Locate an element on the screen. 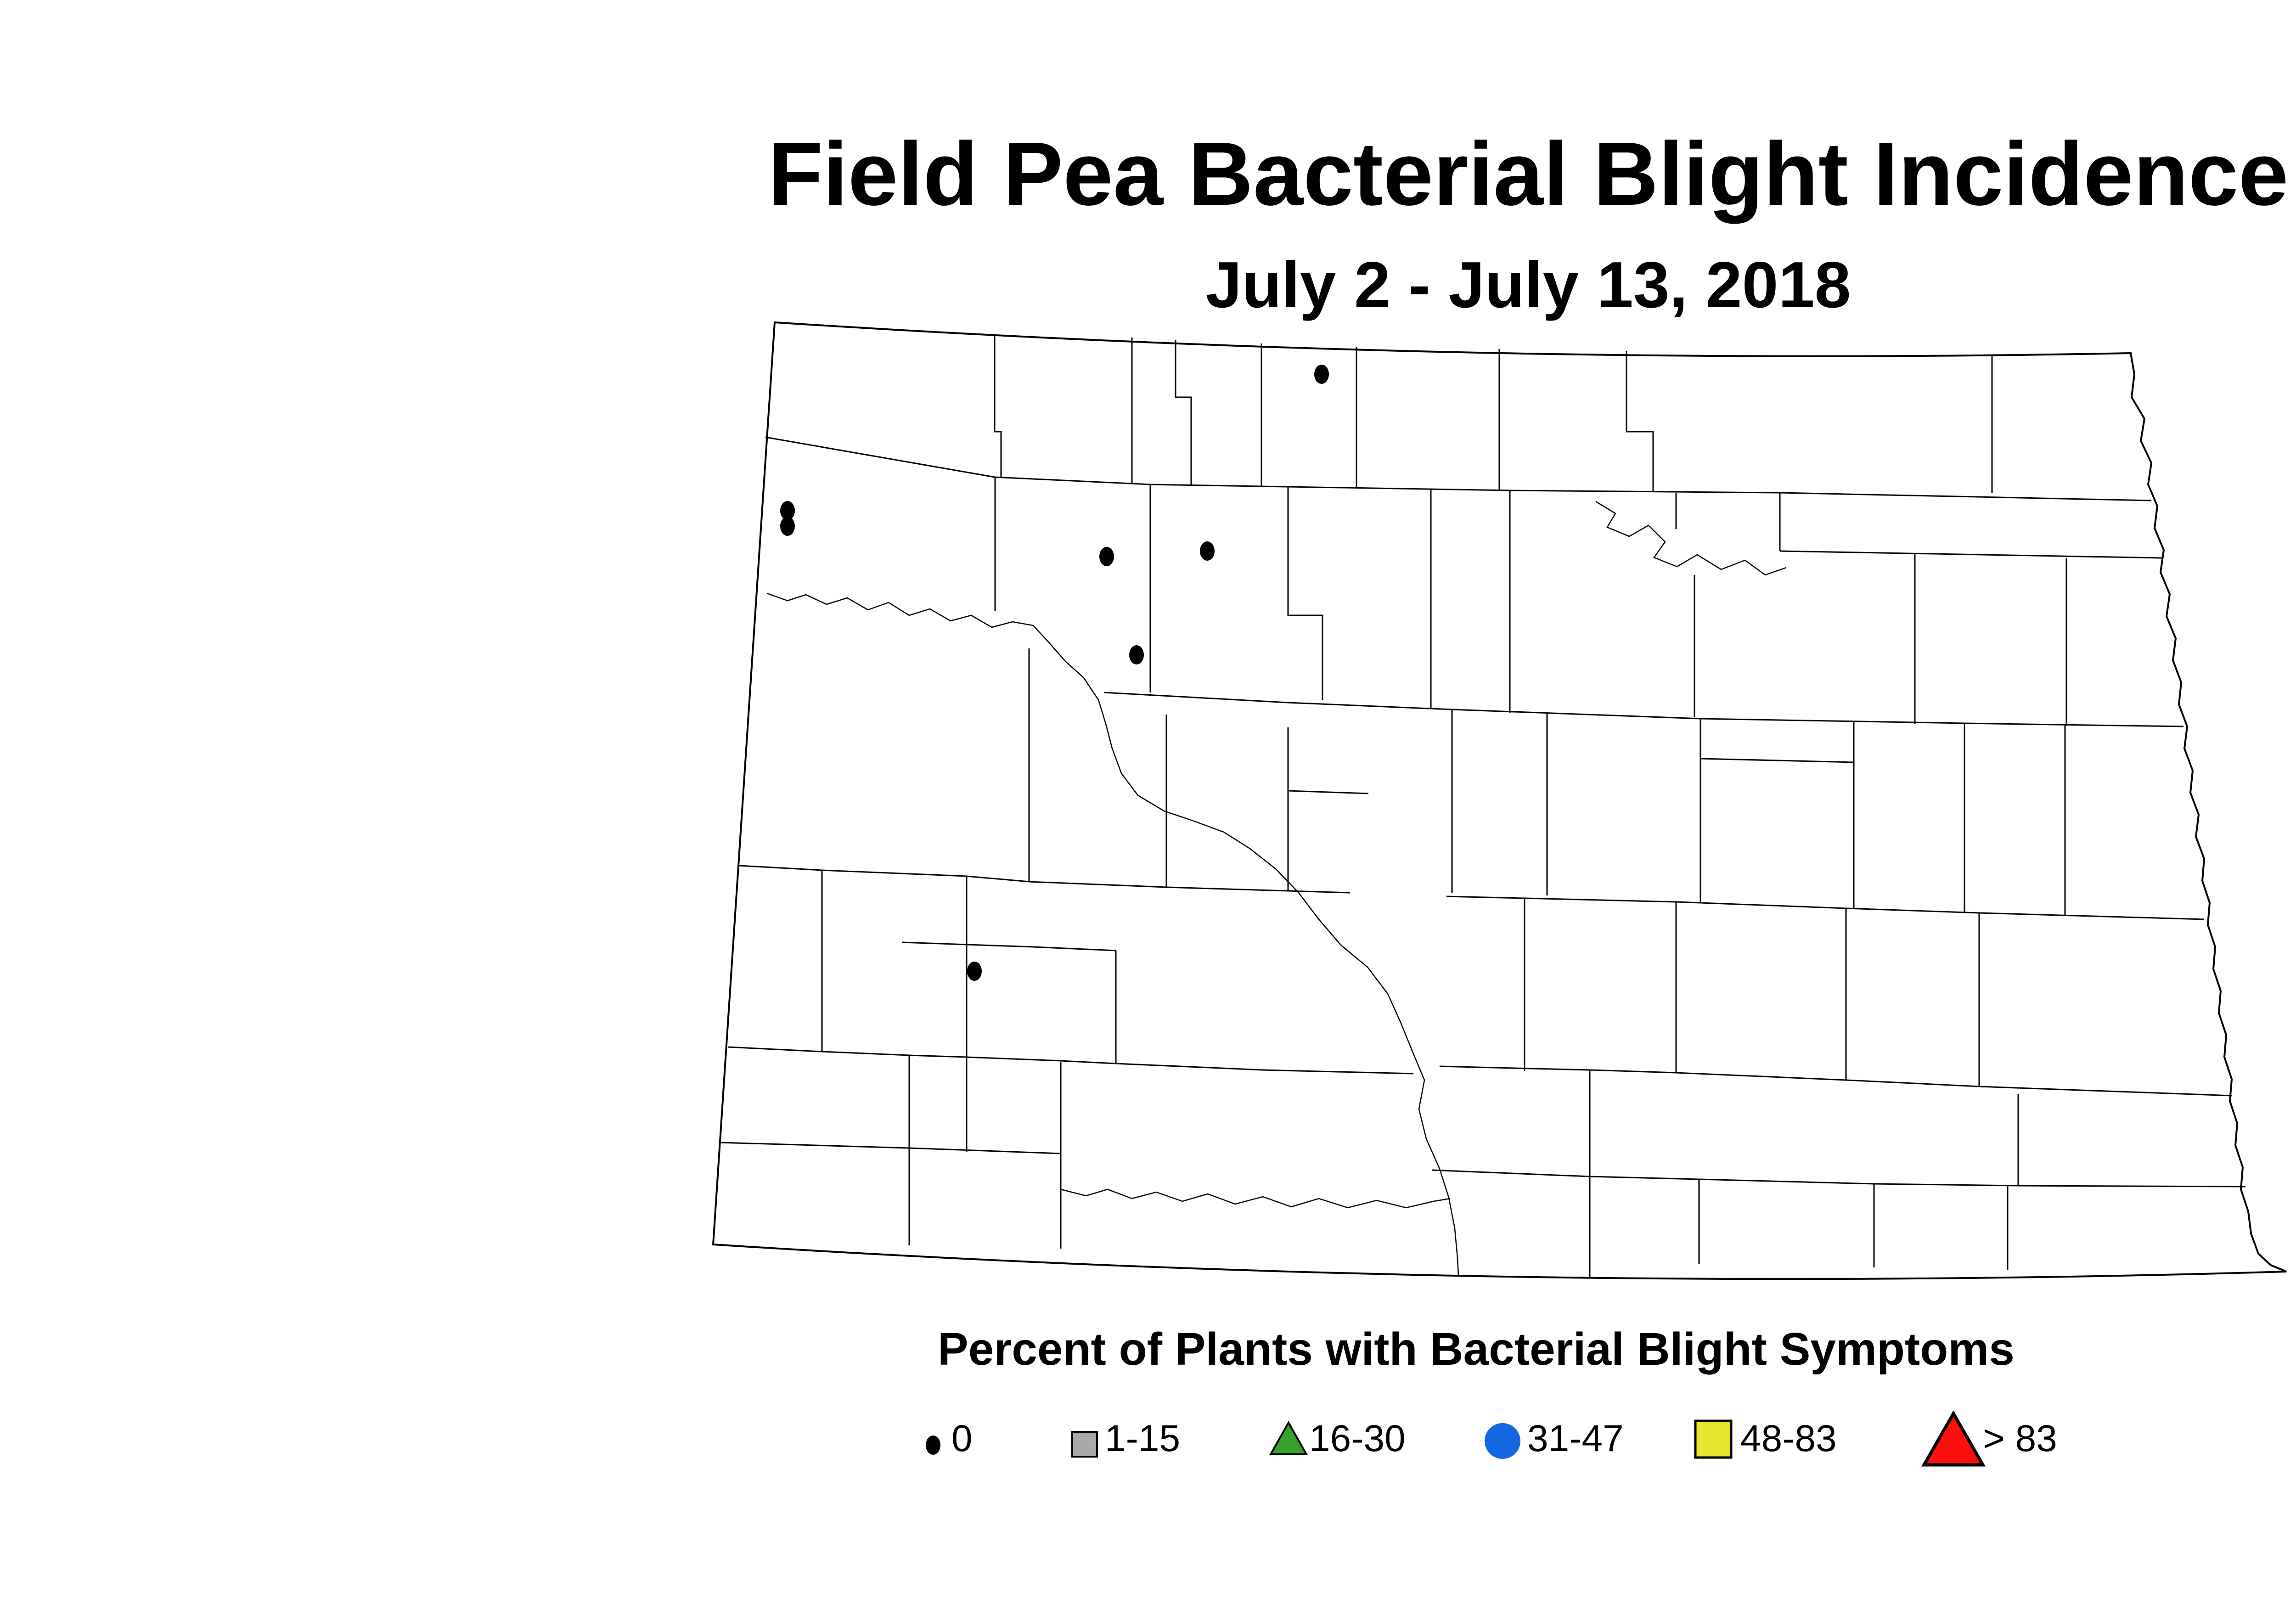  legend-green-triangle-icon is located at coordinates (1288, 1438).